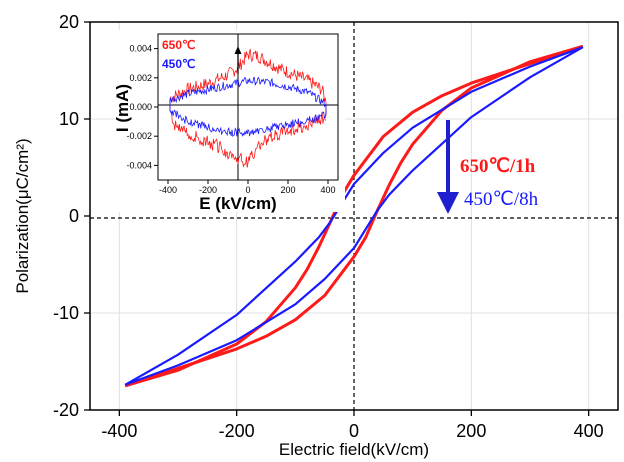 The width and height of the screenshot is (624, 462). Describe the element at coordinates (287, 190) in the screenshot. I see `inset-x-tick-label: 200` at that location.